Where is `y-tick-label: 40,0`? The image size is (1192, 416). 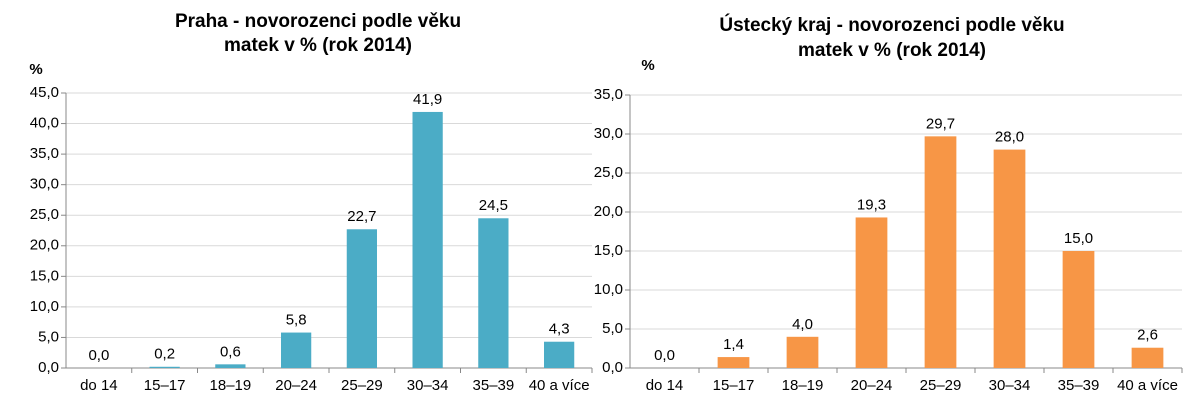 y-tick-label: 40,0 is located at coordinates (44, 123).